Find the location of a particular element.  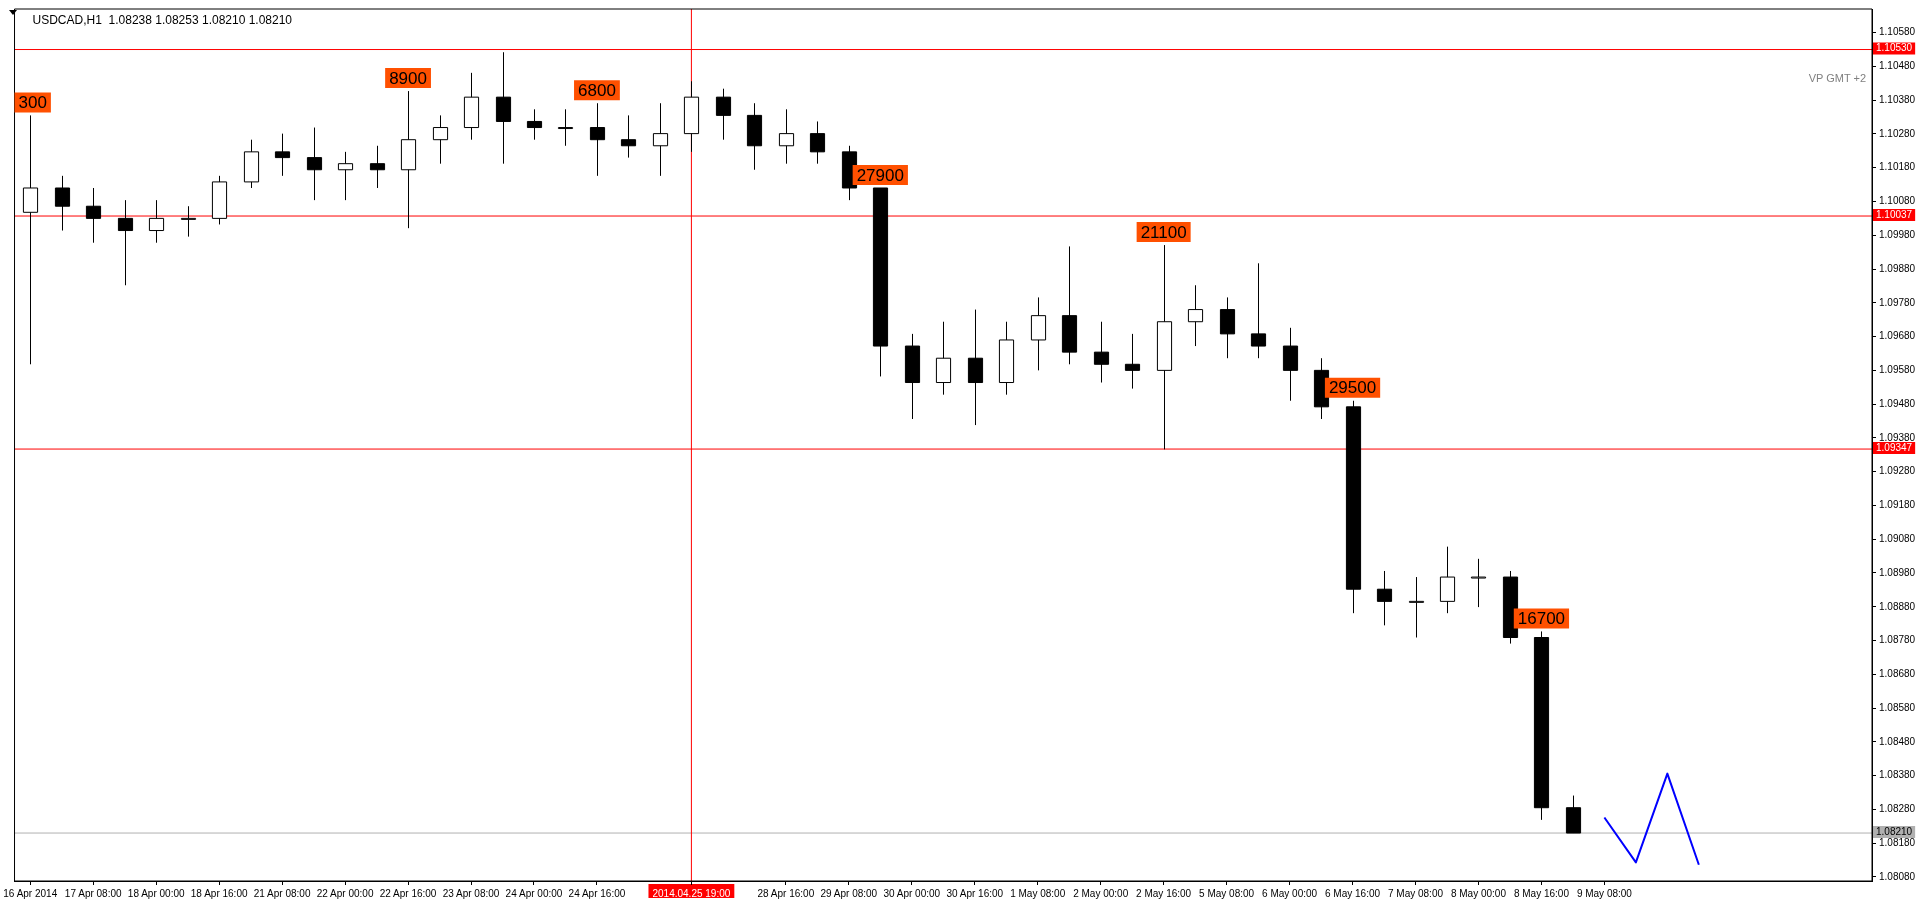

x-tick-label: 21 Apr 08:00 is located at coordinates (282, 893).